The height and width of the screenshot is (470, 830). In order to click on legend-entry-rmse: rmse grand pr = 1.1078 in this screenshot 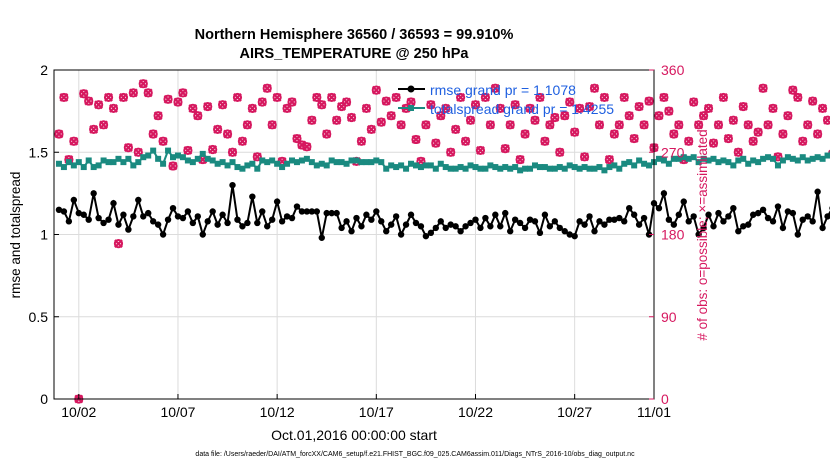, I will do `click(487, 90)`.